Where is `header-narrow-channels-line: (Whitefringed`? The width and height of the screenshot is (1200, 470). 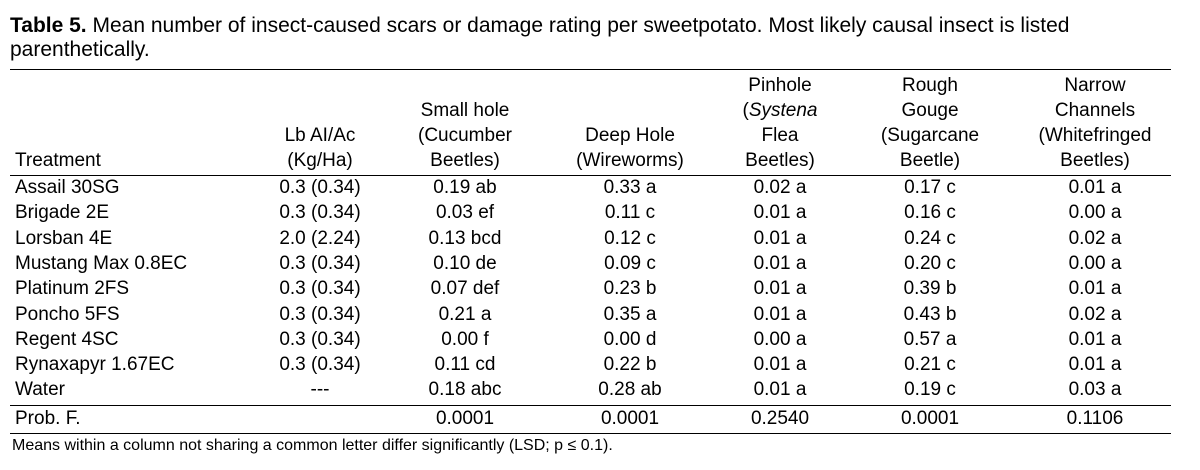 header-narrow-channels-line: (Whitefringed is located at coordinates (1095, 135).